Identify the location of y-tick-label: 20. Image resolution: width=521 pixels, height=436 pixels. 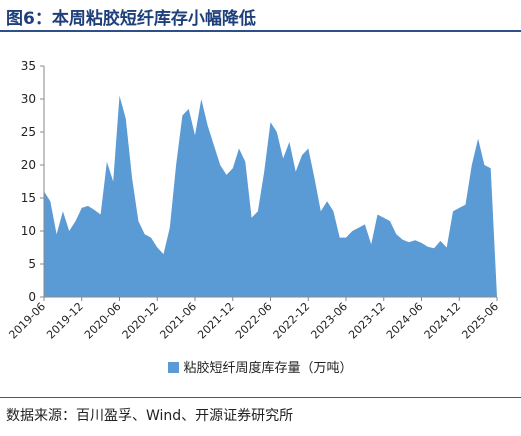
(28, 165).